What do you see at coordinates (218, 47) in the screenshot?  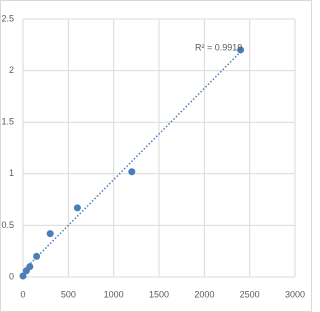 I see `annotation: R² = 0.9919` at bounding box center [218, 47].